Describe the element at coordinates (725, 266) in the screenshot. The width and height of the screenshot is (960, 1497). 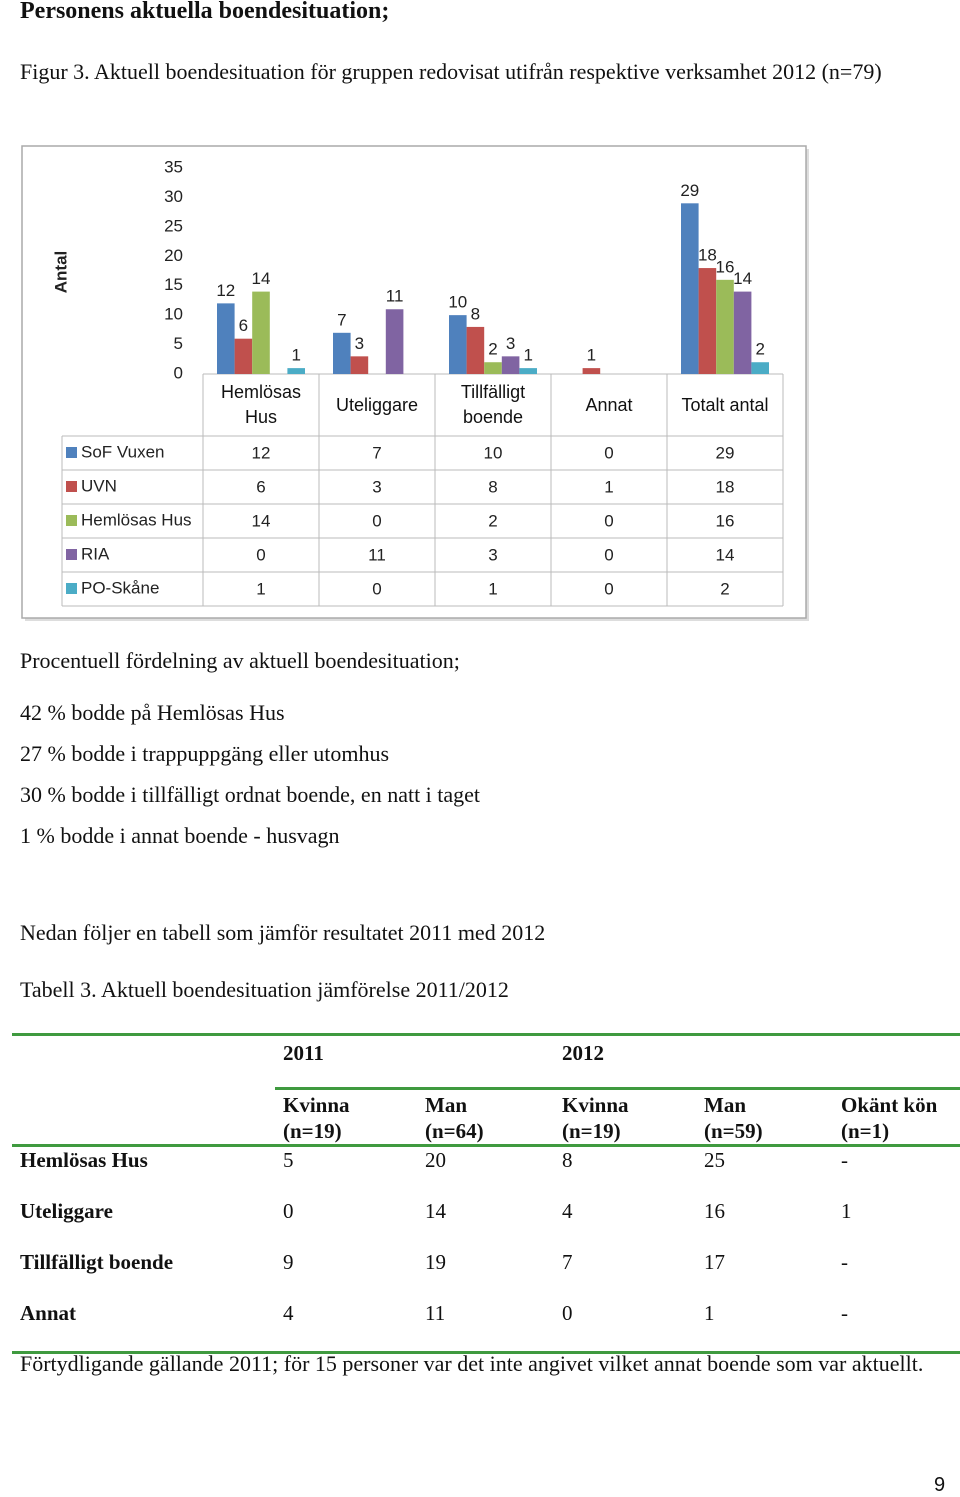
I see `value-label: 16` at that location.